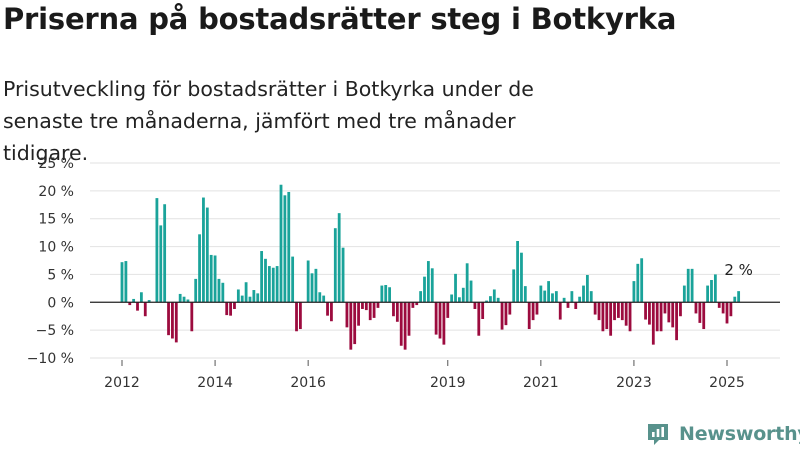 The height and width of the screenshot is (450, 800). Describe the element at coordinates (308, 383) in the screenshot. I see `x-tick-label: 2016` at that location.